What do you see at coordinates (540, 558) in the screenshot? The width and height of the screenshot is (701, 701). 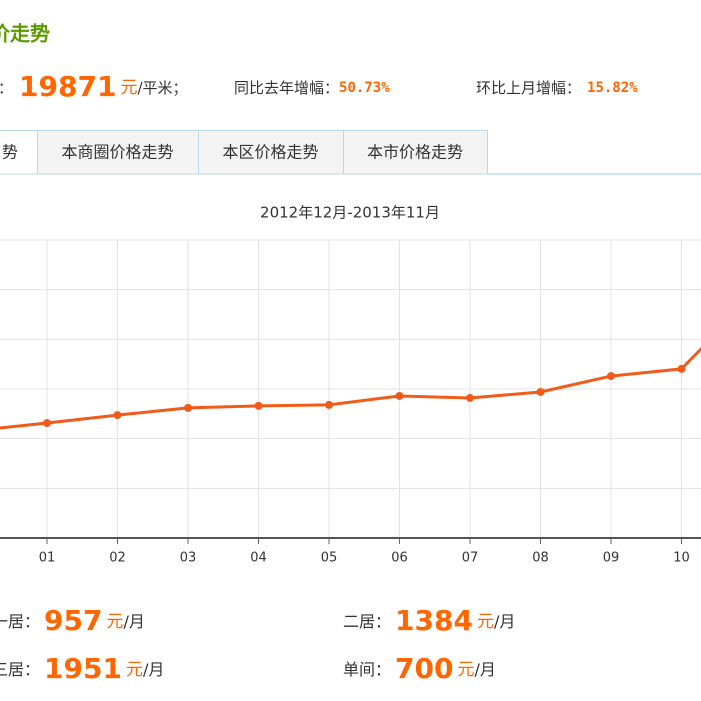 I see `x-tick-label: 08` at bounding box center [540, 558].